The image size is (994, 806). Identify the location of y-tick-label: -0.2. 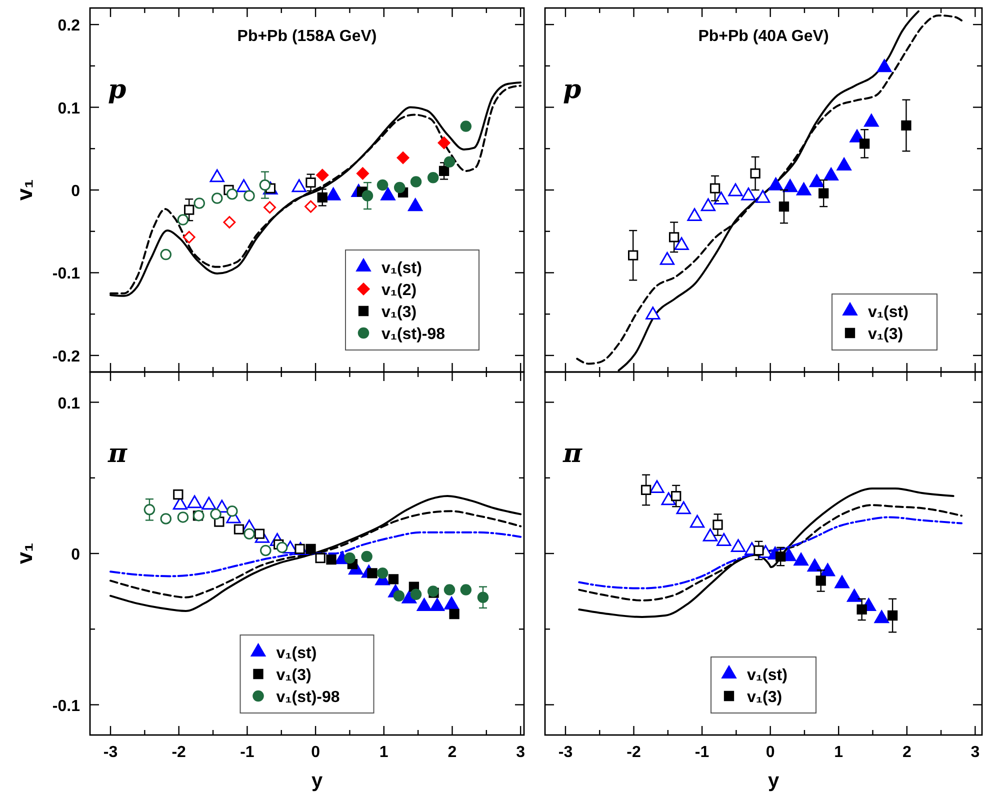
(66, 357).